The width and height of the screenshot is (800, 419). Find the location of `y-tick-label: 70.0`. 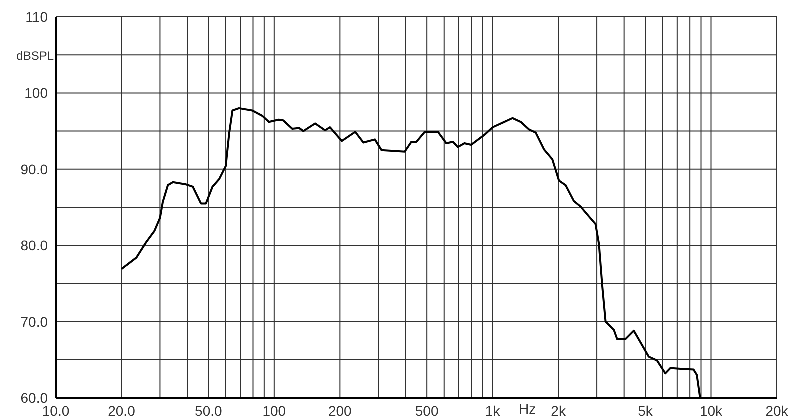

y-tick-label: 70.0 is located at coordinates (34, 322).